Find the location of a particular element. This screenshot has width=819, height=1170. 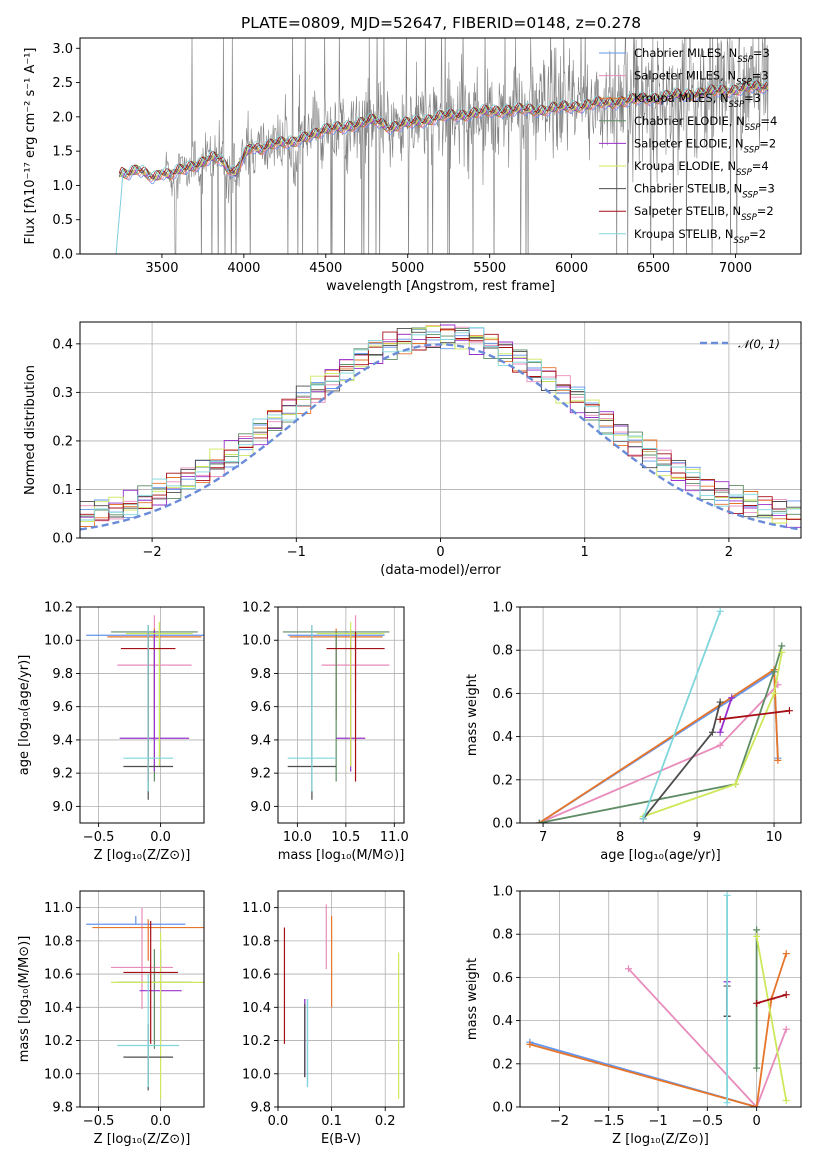

x-tick-label: 4500 is located at coordinates (325, 268).